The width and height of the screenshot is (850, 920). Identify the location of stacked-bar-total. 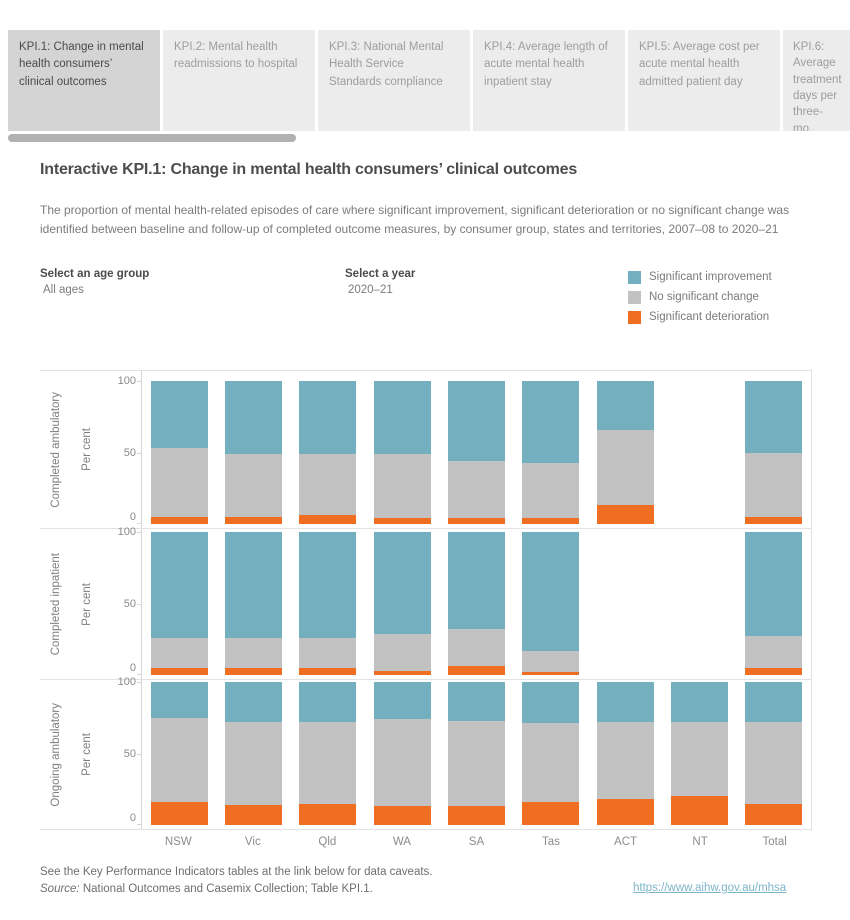
(774, 603).